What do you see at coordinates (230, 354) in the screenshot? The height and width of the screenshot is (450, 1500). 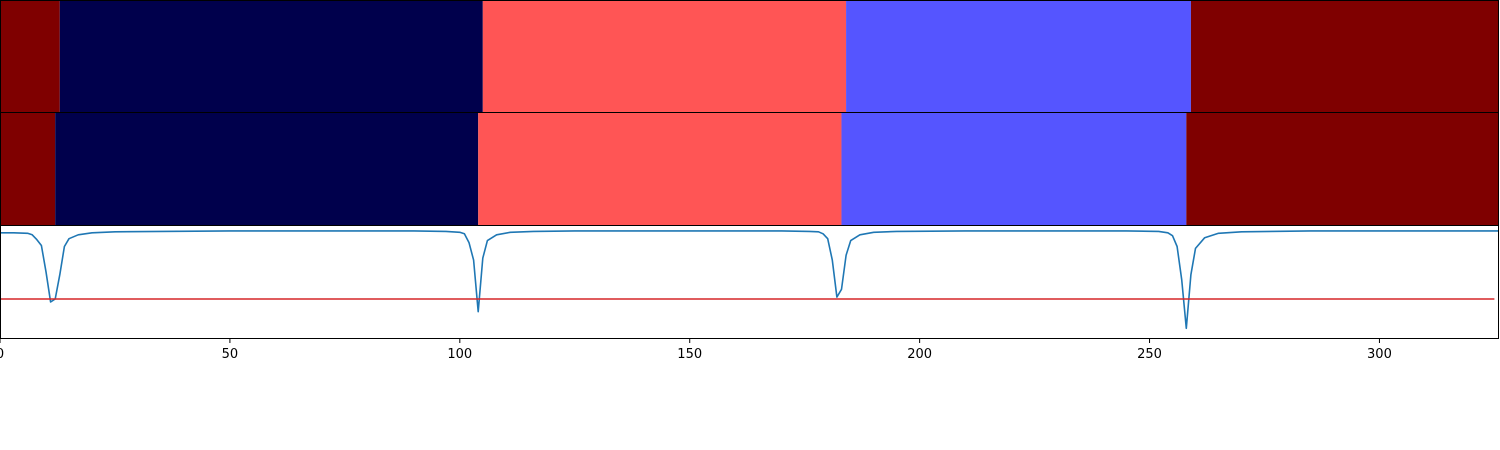 I see `x-tick-label: 50` at bounding box center [230, 354].